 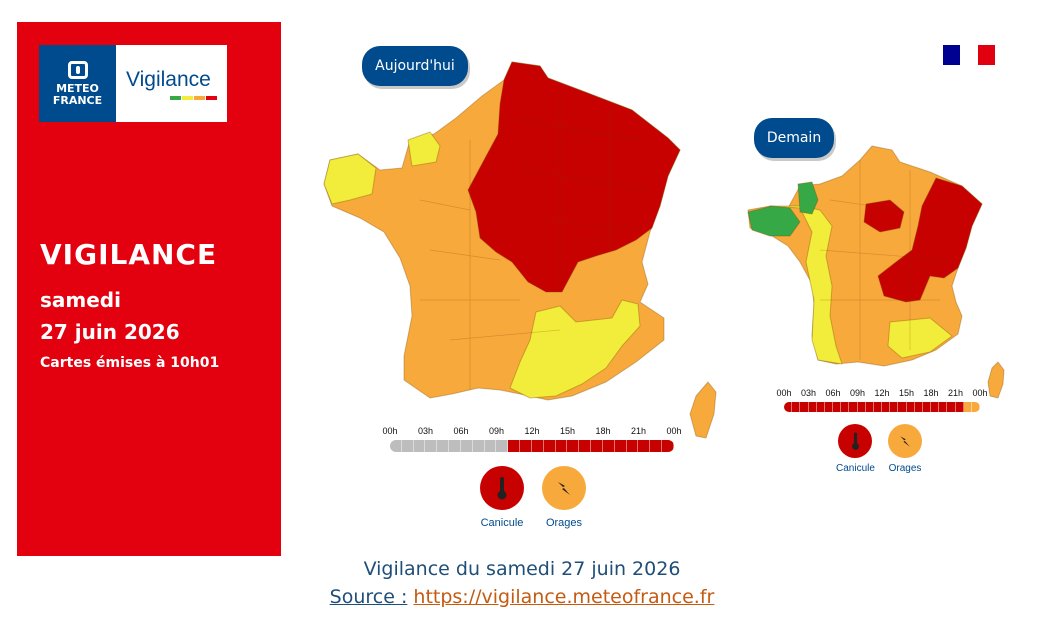 What do you see at coordinates (905, 468) in the screenshot?
I see `tomorrow-risk-orages-label: Orages` at bounding box center [905, 468].